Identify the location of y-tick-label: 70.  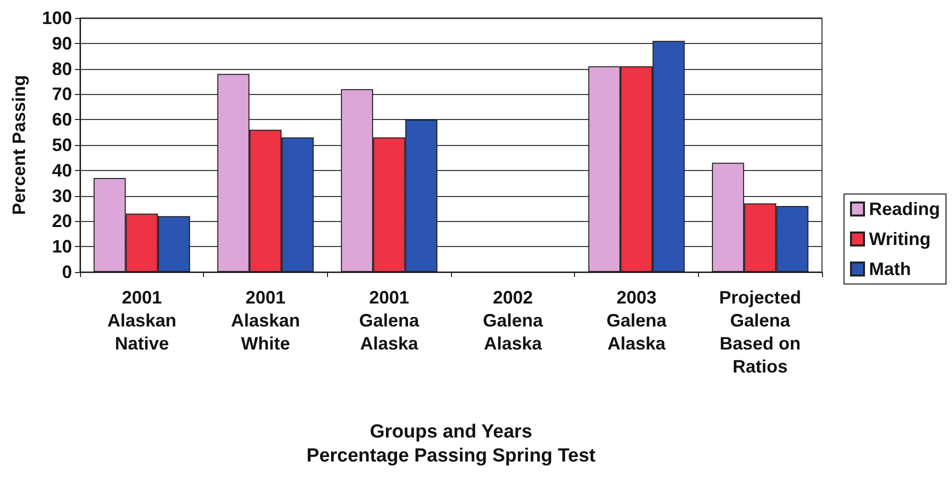
(62, 94).